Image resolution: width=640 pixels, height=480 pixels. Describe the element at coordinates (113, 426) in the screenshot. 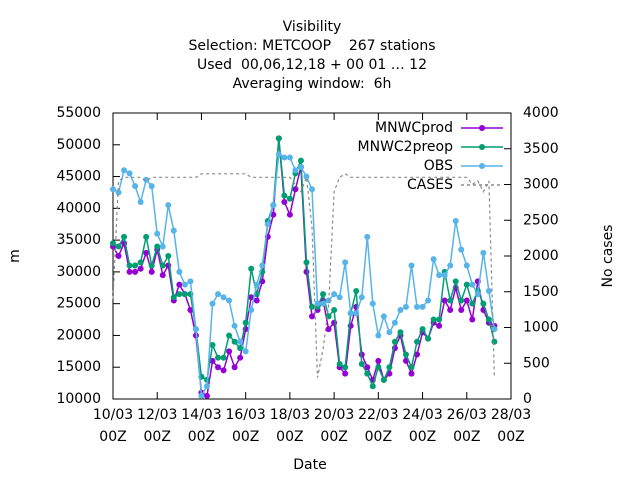

I see `x-tick-label: 10/03 00Z` at that location.